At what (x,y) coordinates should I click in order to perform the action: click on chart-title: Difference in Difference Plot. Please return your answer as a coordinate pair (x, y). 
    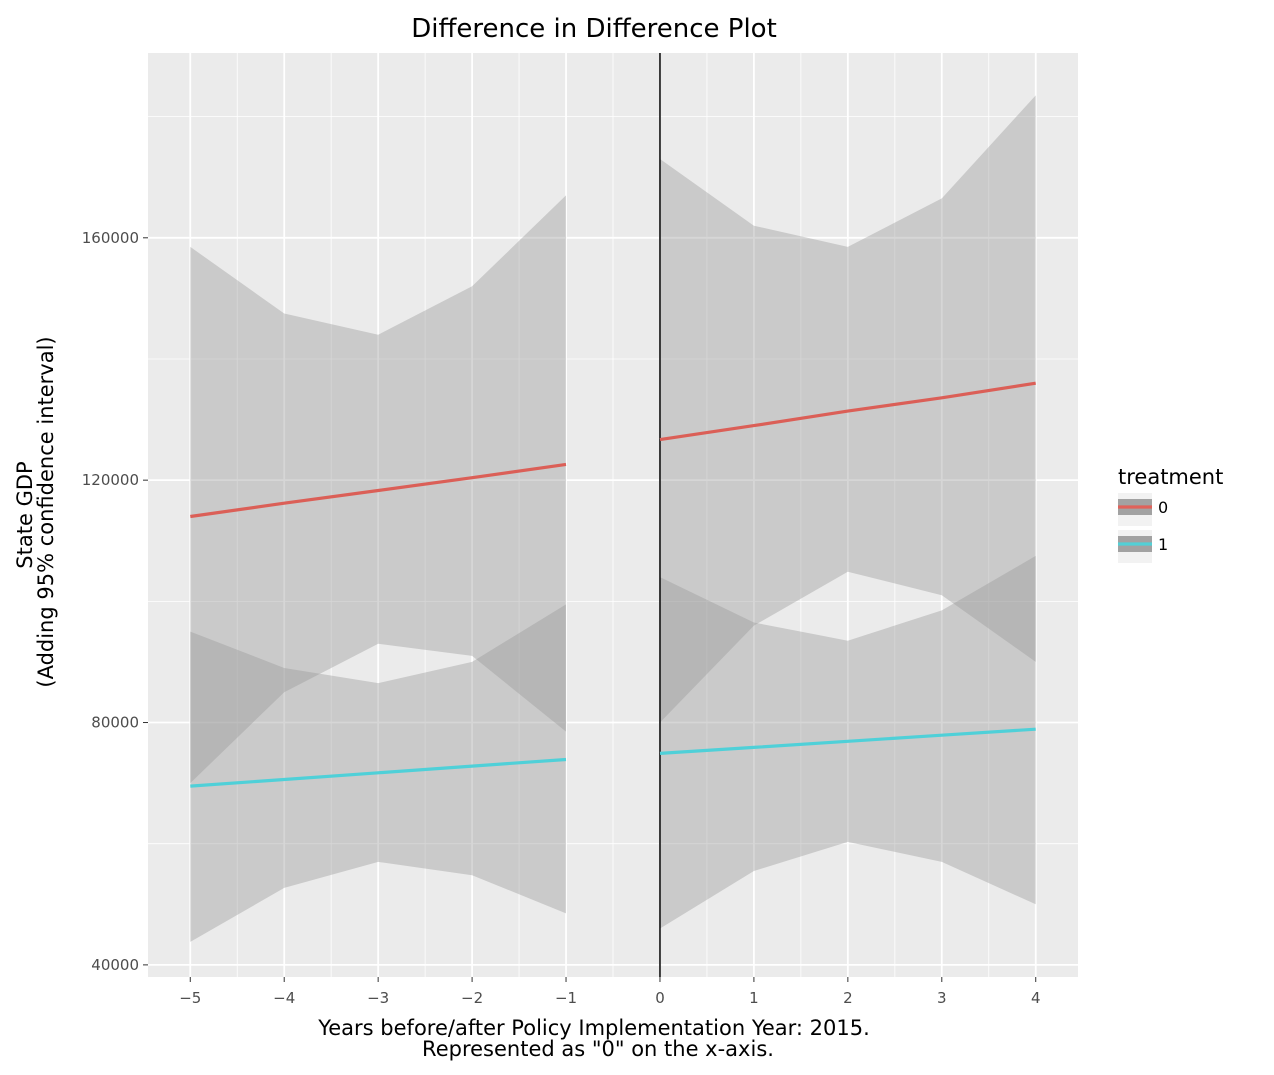
    Looking at the image, I should click on (594, 29).